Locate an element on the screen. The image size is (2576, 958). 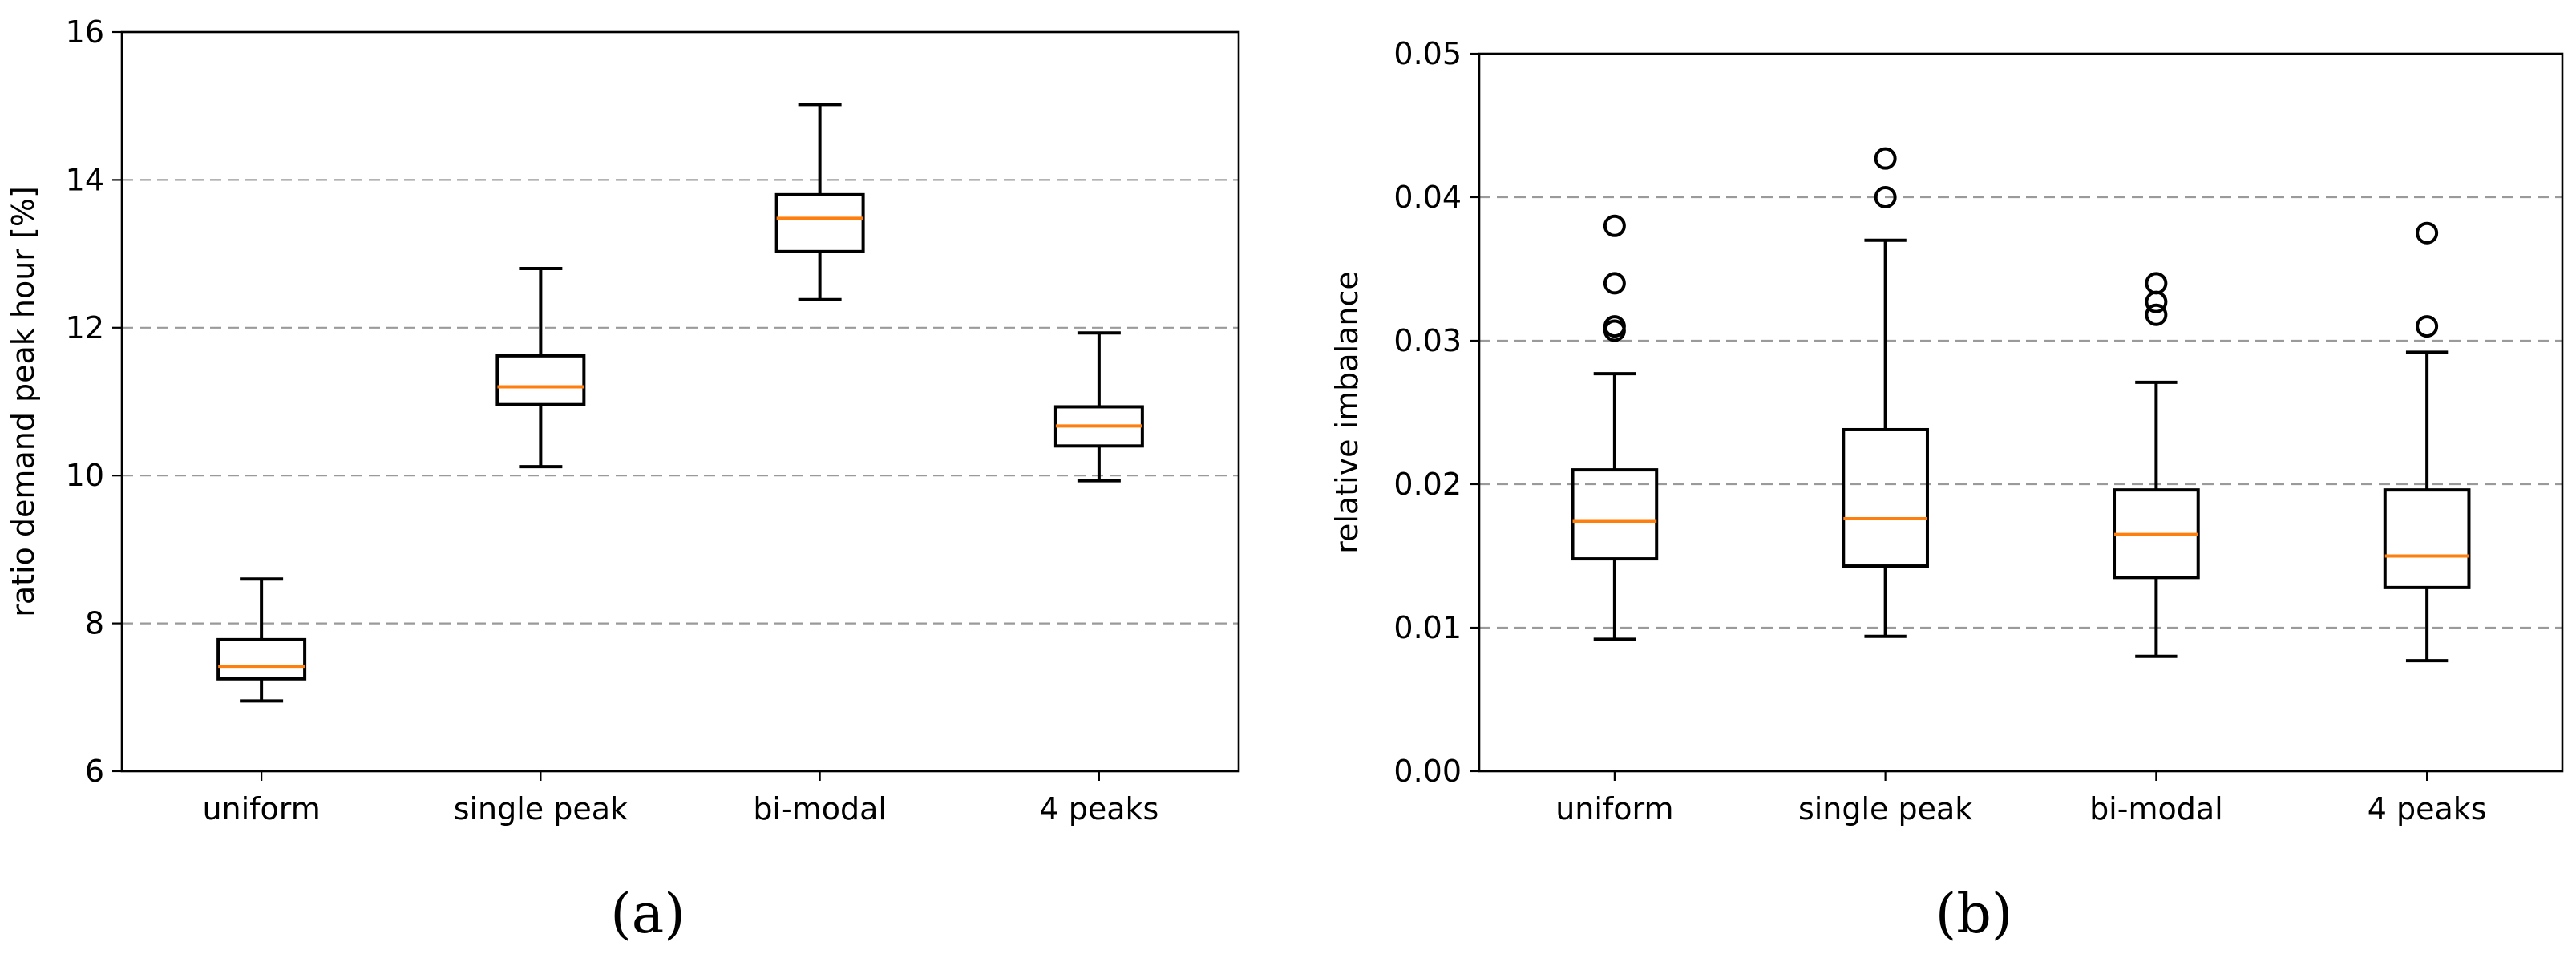
y-tick-label: 6 is located at coordinates (94, 771).